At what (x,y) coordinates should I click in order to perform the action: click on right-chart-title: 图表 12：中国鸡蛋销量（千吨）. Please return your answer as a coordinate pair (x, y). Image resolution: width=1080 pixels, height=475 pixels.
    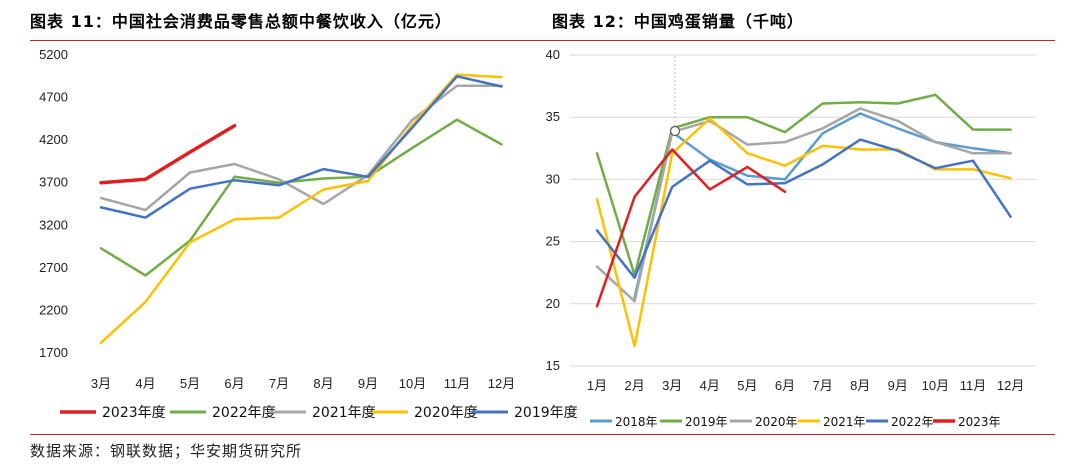
    Looking at the image, I should click on (678, 21).